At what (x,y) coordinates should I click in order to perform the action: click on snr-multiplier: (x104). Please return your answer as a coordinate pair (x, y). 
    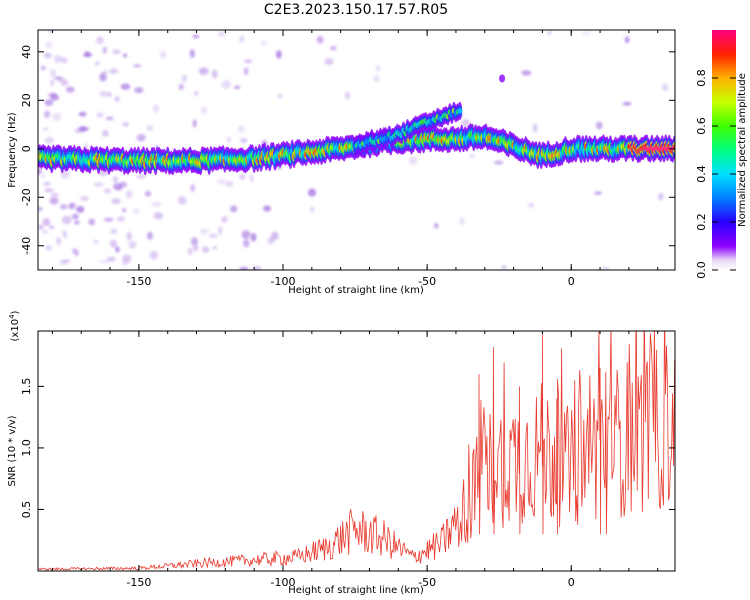
    Looking at the image, I should click on (14, 325).